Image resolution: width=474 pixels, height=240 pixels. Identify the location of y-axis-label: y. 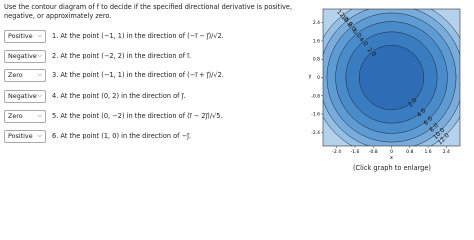
(310, 77).